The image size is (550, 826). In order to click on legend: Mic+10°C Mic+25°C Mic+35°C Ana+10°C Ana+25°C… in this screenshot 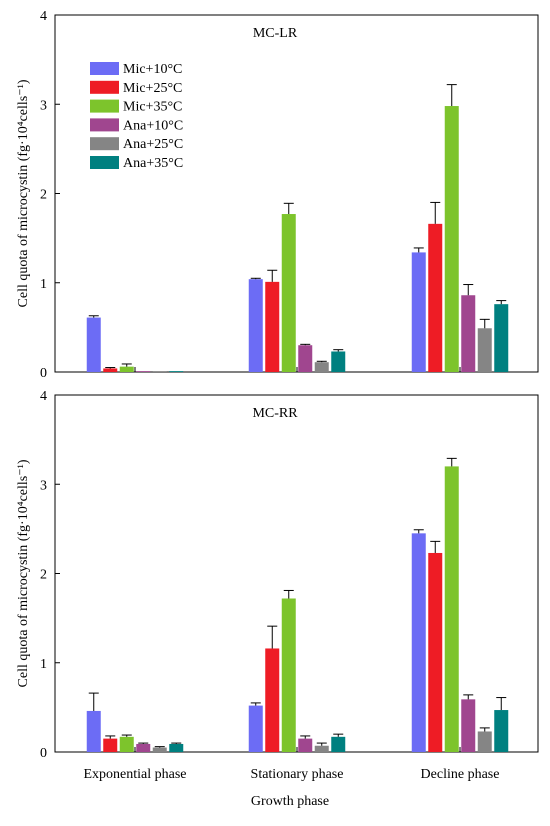, I will do `click(136, 116)`.